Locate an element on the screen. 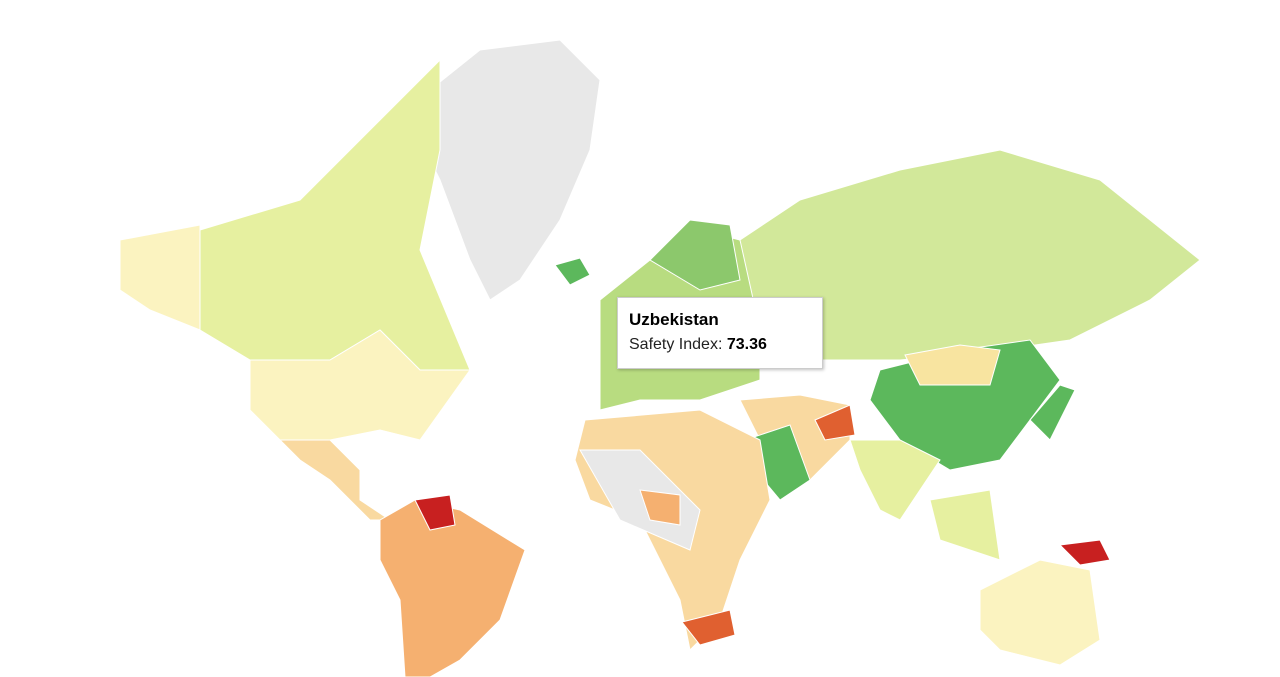 The width and height of the screenshot is (1280, 677). scandinavia is located at coordinates (695, 255).